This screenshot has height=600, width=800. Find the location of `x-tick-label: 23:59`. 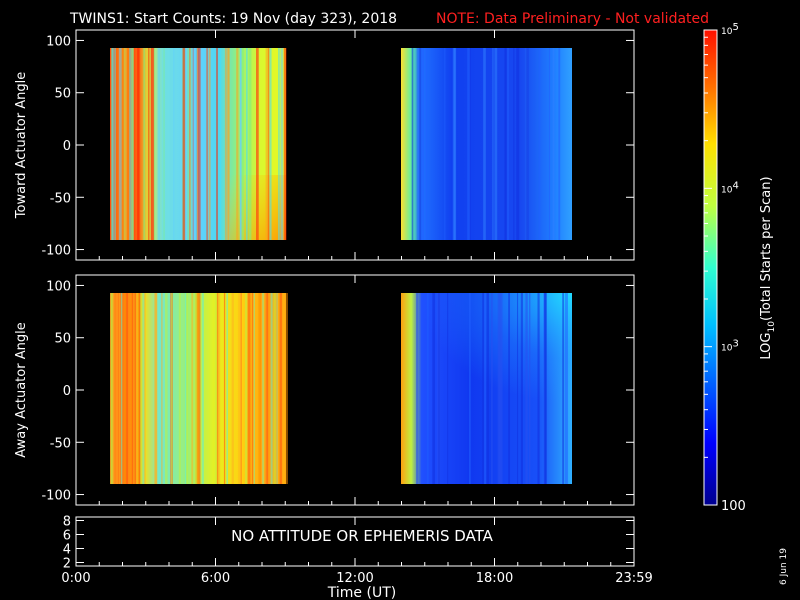

x-tick-label: 23:59 is located at coordinates (633, 578).